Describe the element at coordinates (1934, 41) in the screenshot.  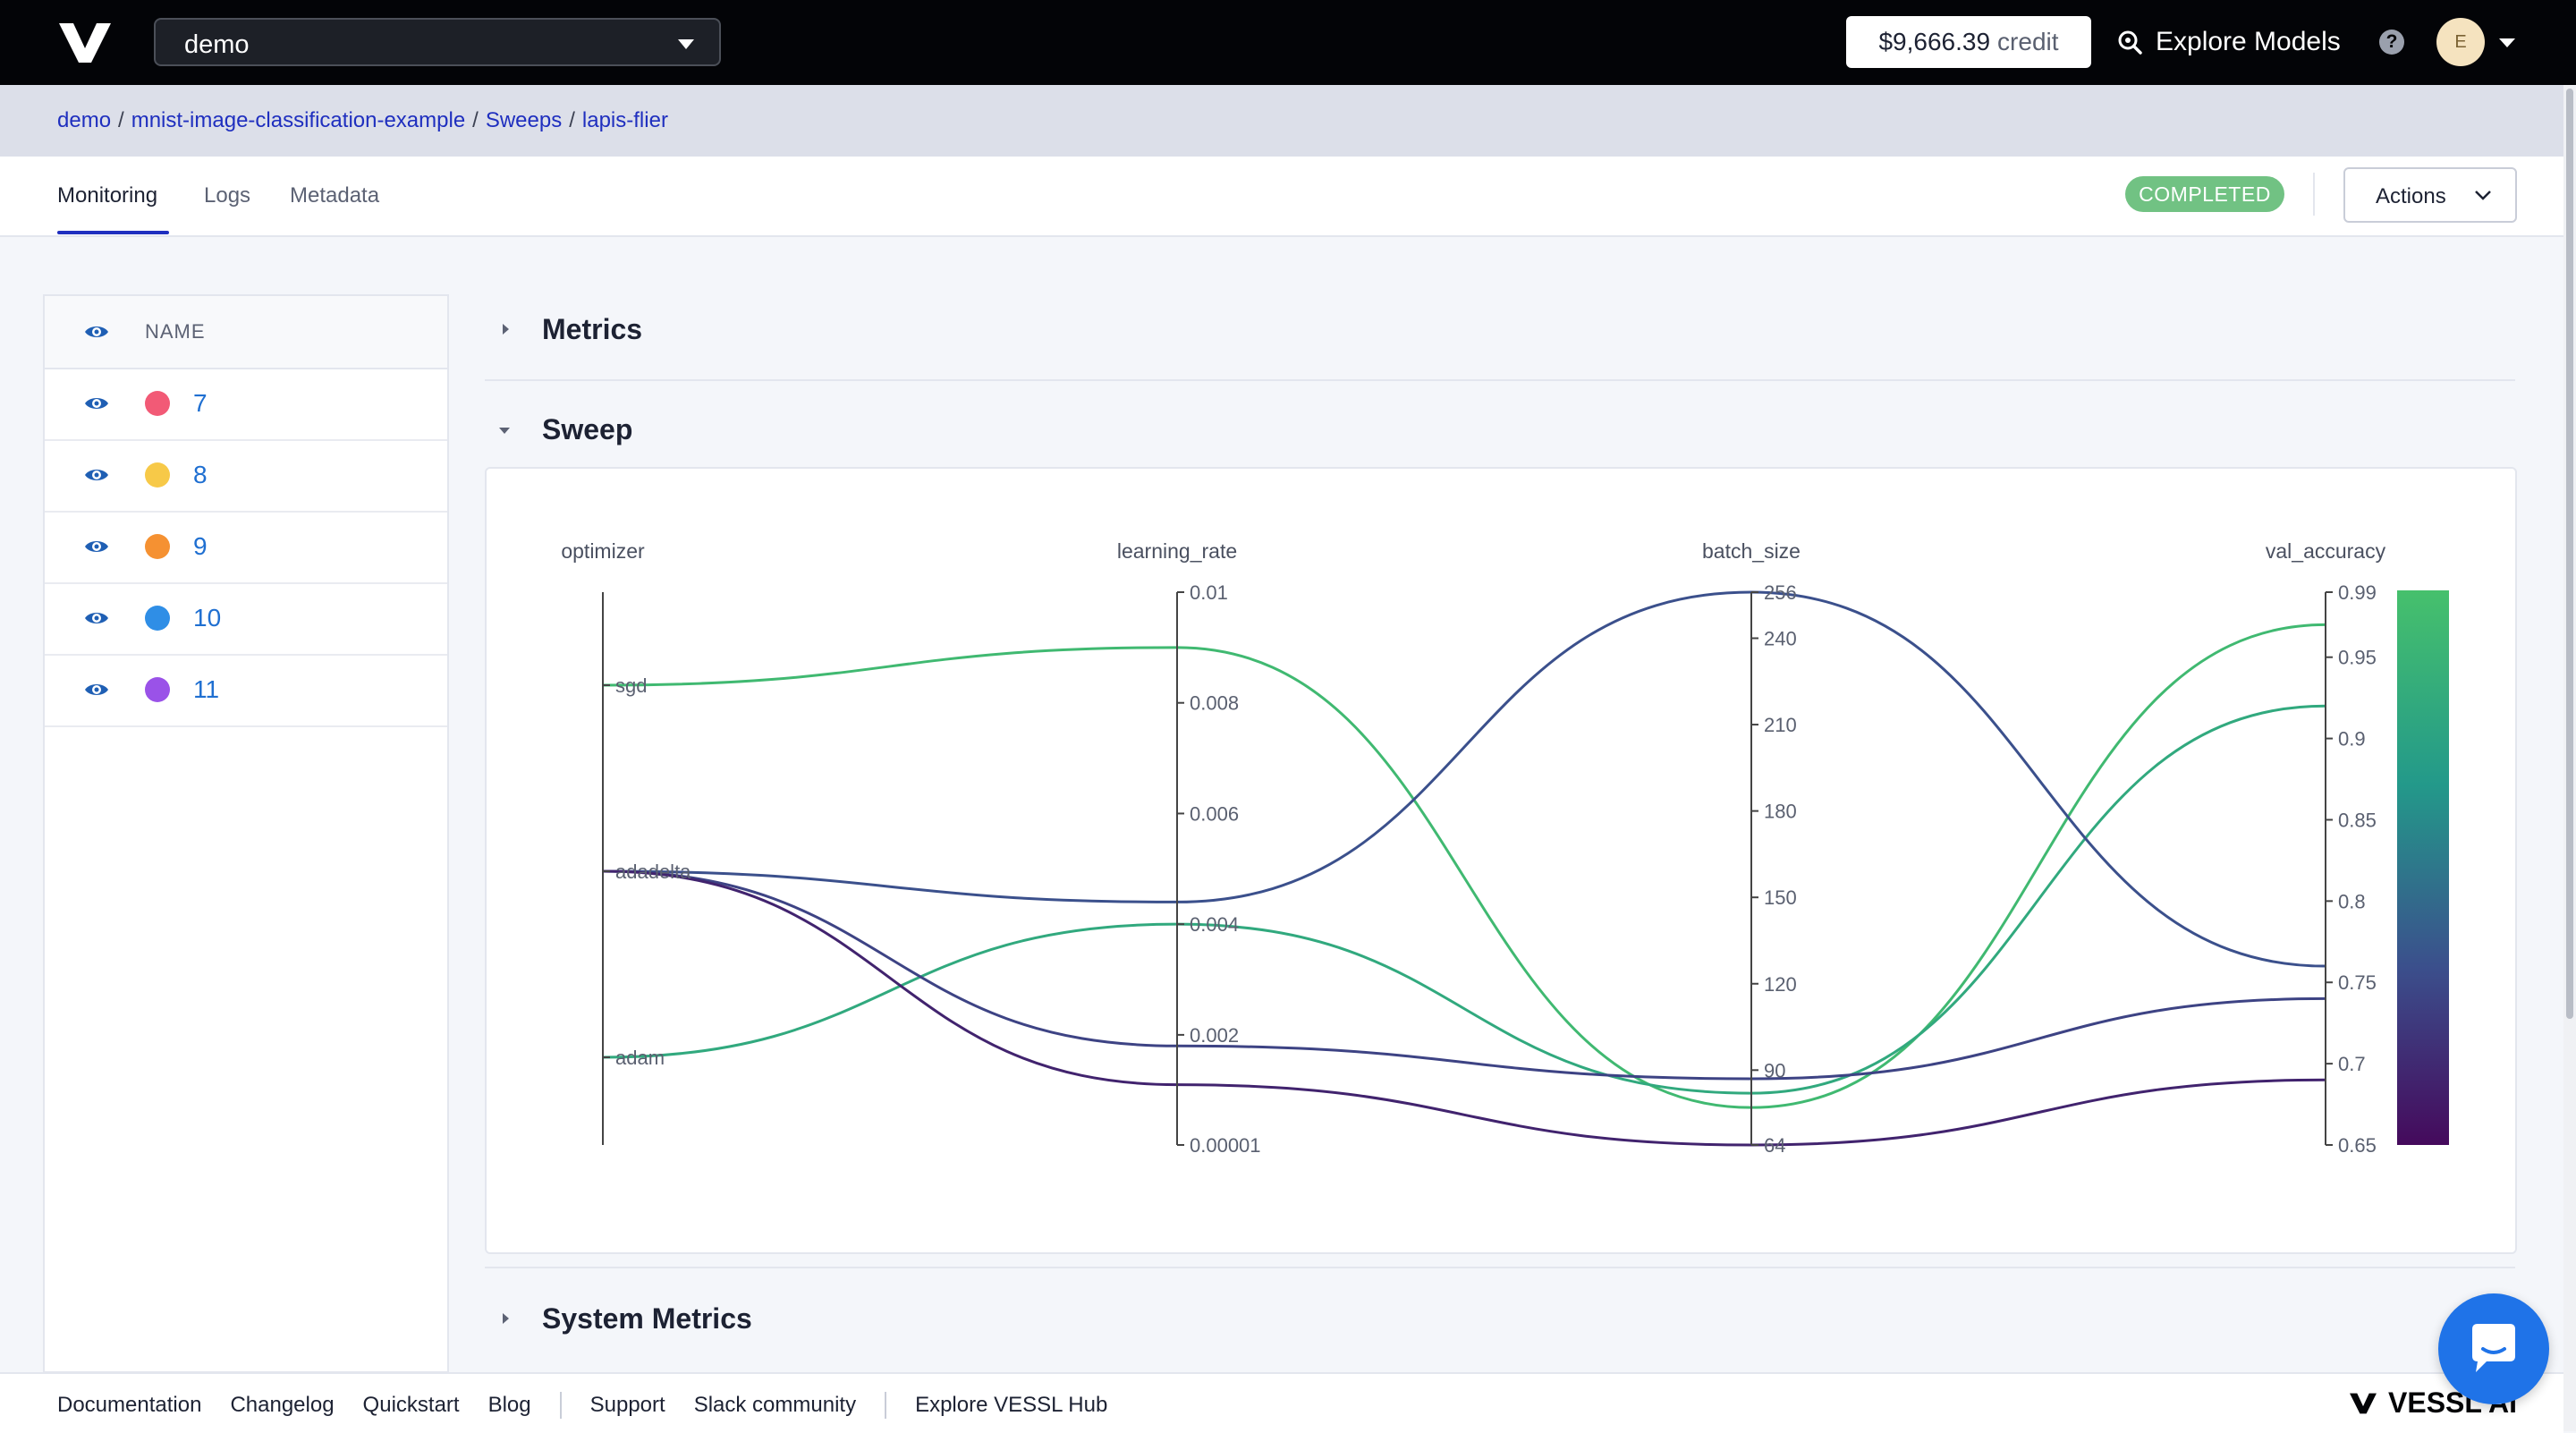
I see `credit-amount: $9,666.39` at that location.